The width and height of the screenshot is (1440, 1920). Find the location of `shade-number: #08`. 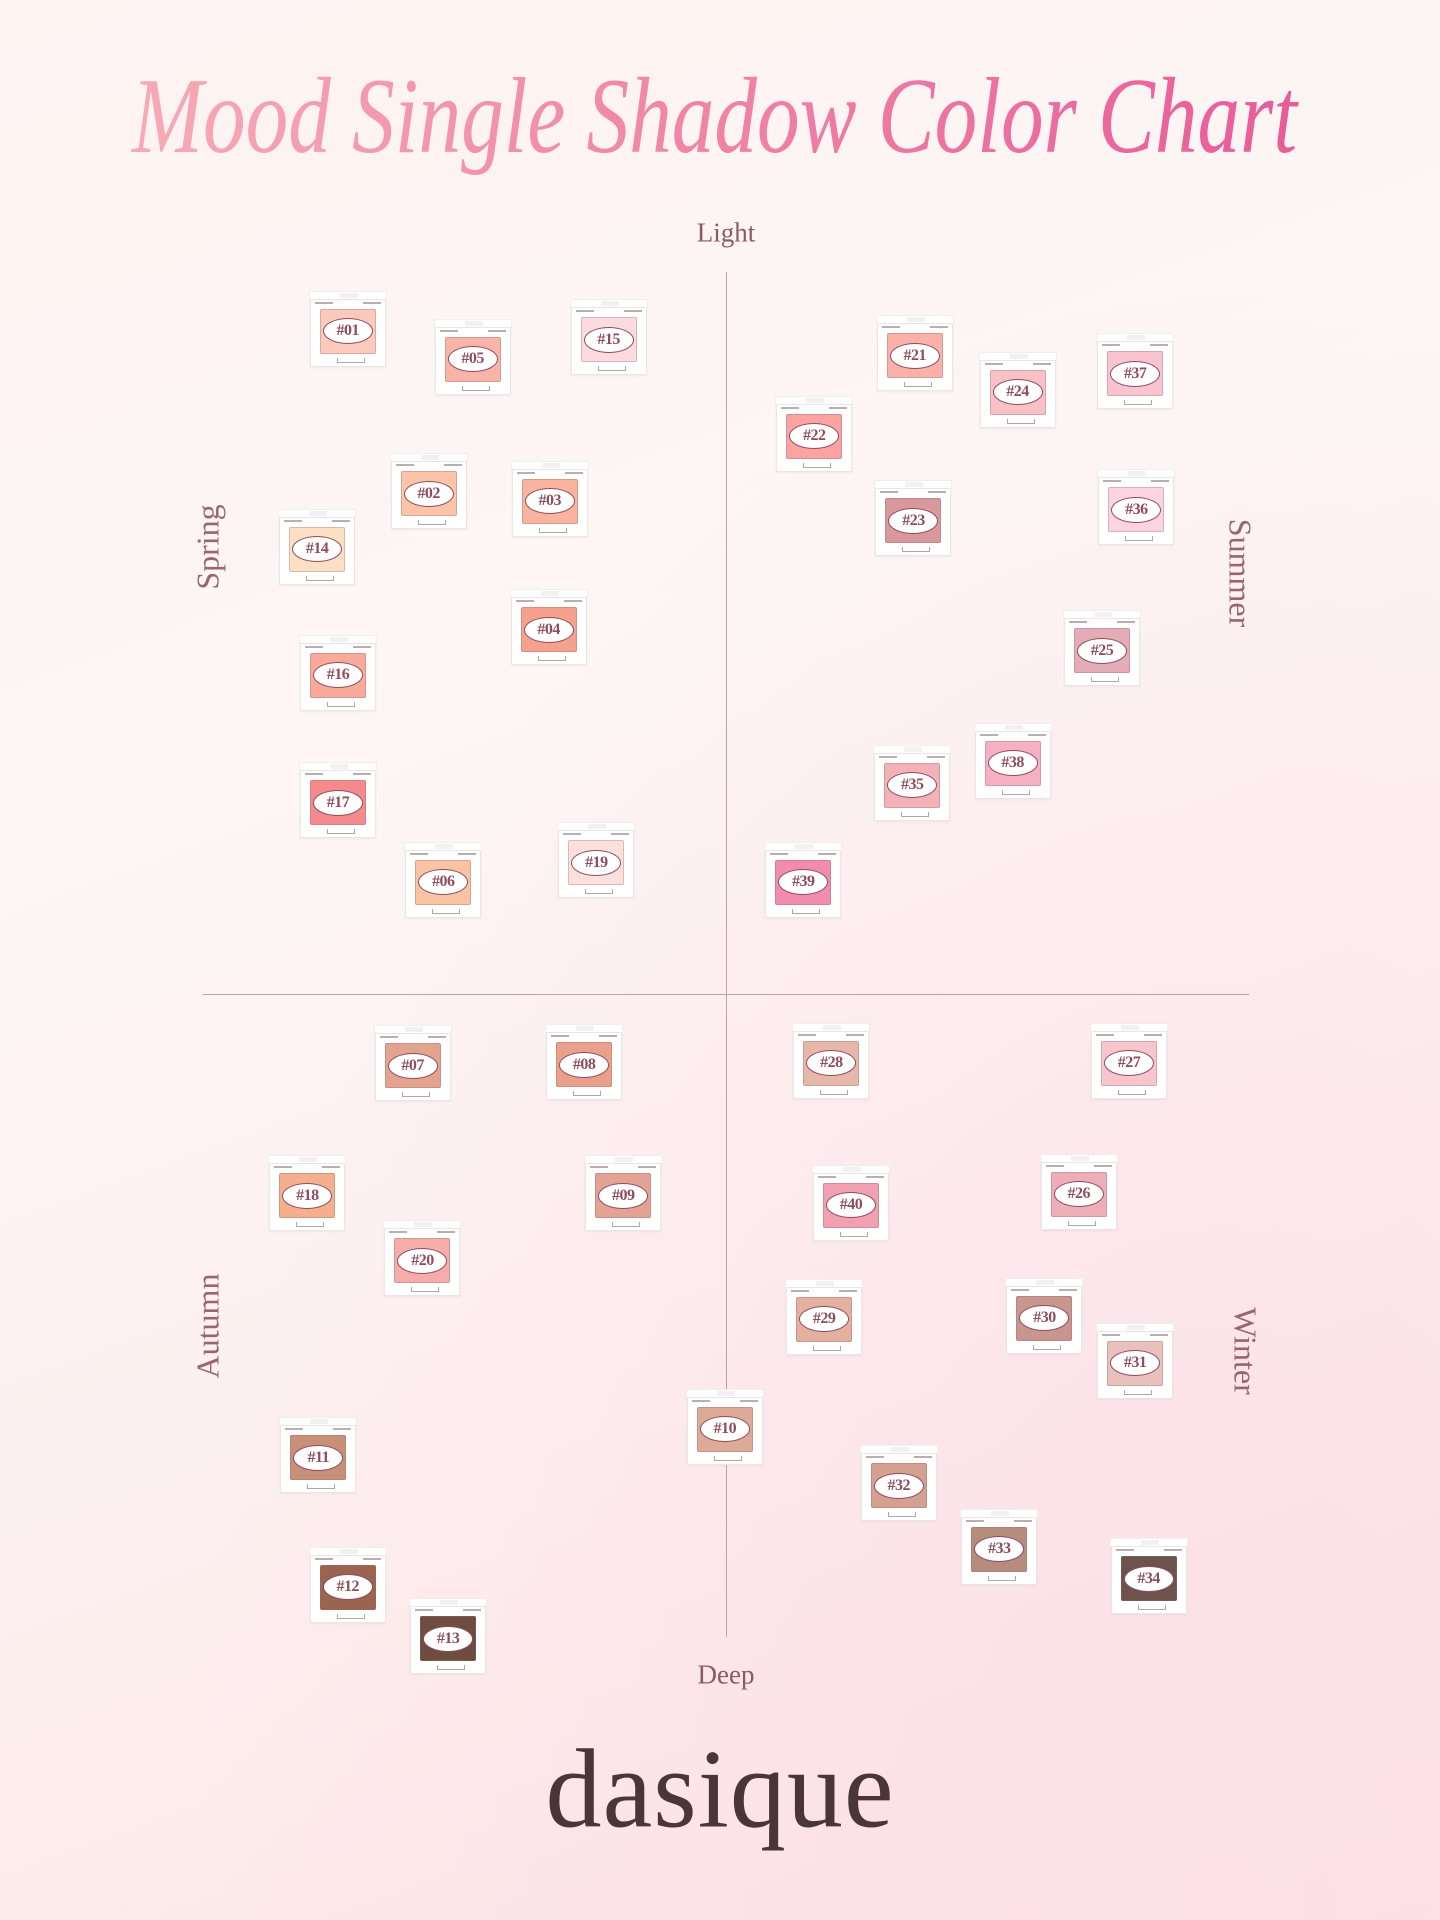

shade-number: #08 is located at coordinates (584, 1064).